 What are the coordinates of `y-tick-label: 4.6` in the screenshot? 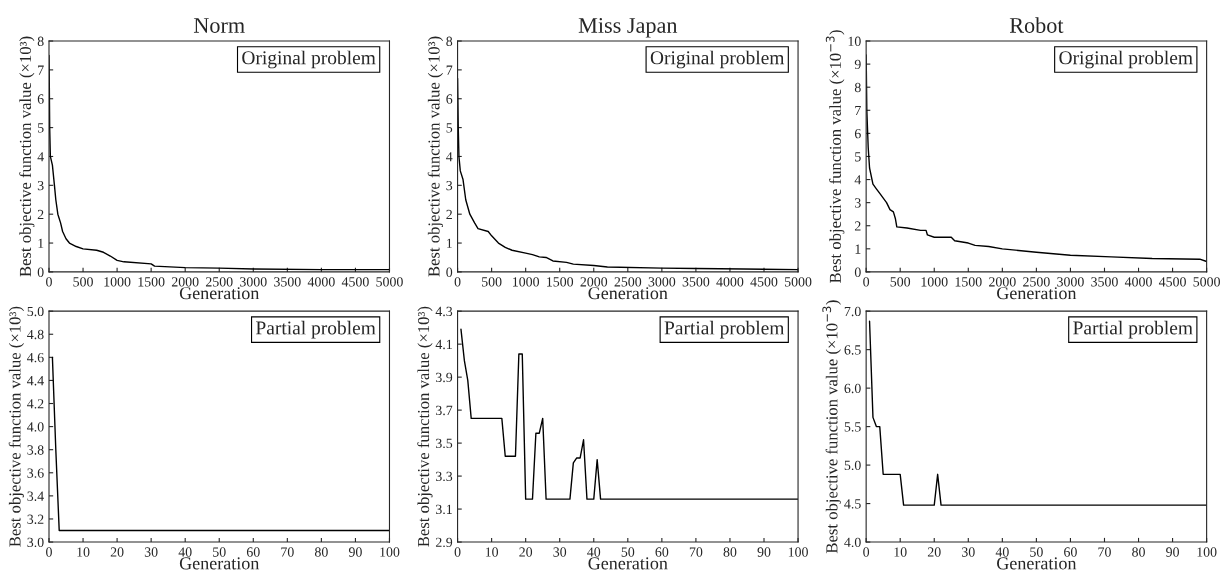 It's located at (35, 357).